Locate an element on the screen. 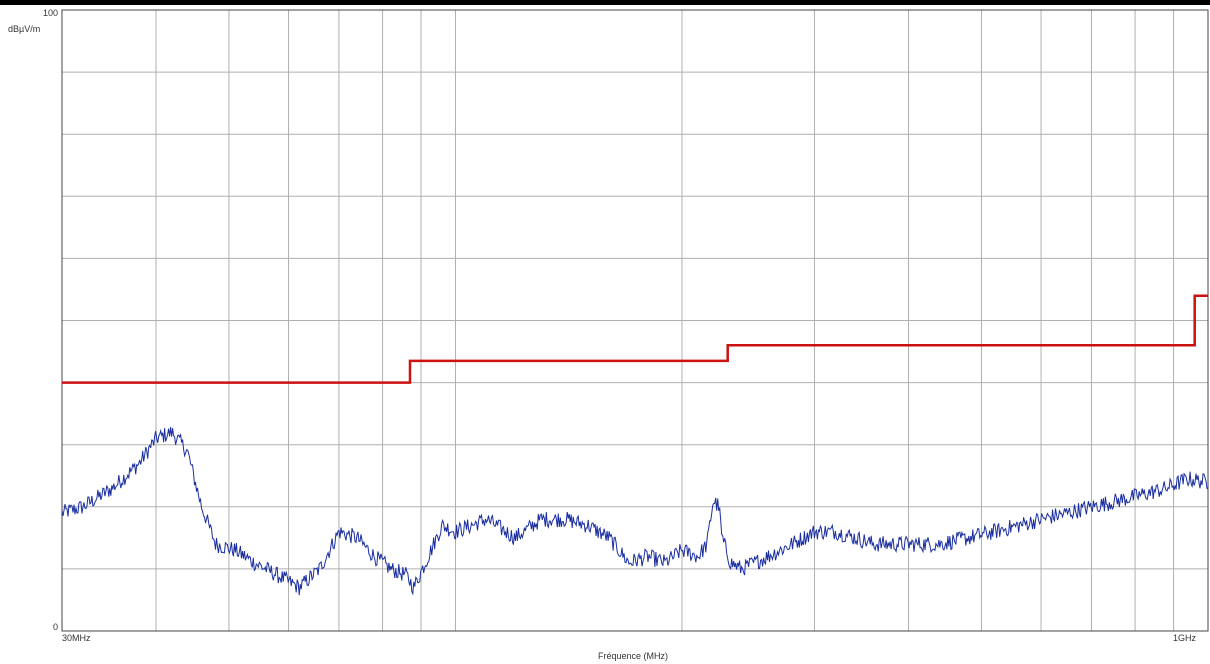 This screenshot has width=1210, height=664. series-limit-line is located at coordinates (635, 339).